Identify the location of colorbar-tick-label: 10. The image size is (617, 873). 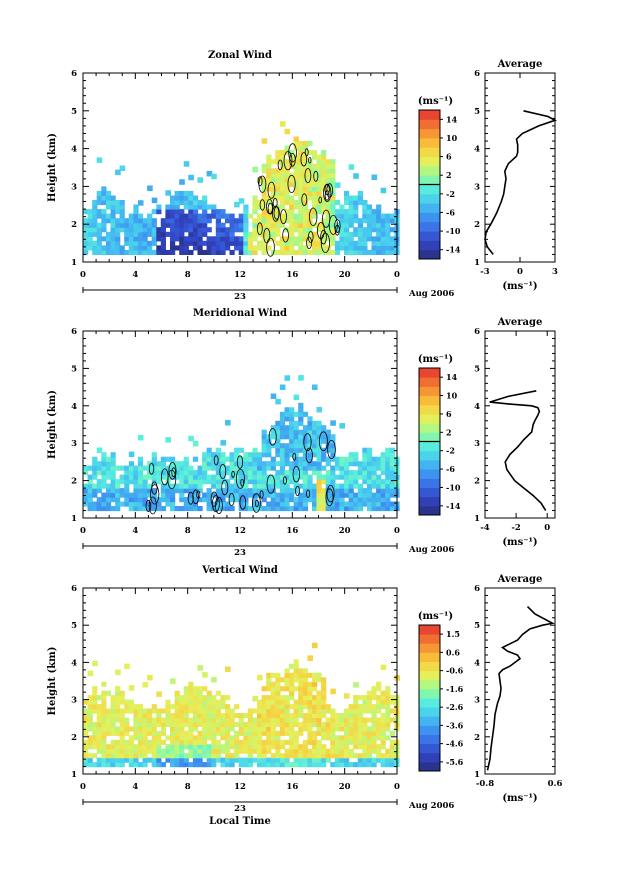
(452, 138).